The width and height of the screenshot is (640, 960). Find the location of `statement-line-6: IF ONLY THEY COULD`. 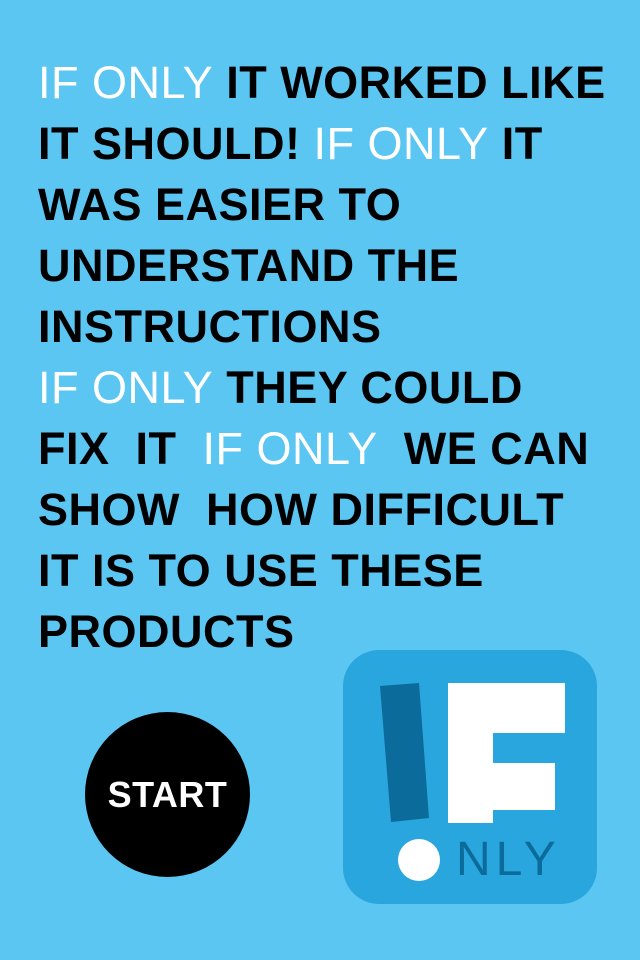

statement-line-6: IF ONLY THEY COULD is located at coordinates (328, 387).